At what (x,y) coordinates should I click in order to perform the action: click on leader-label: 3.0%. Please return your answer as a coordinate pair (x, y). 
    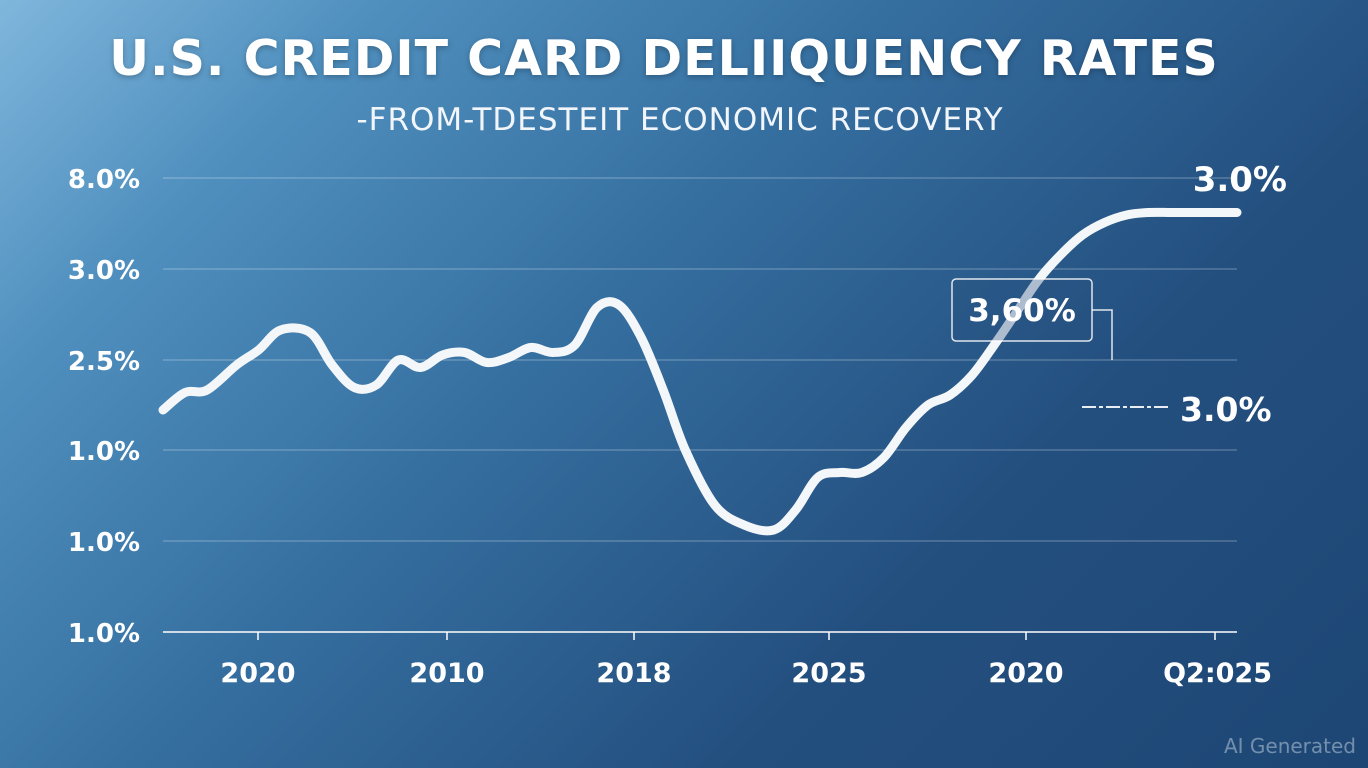
    Looking at the image, I should click on (1226, 409).